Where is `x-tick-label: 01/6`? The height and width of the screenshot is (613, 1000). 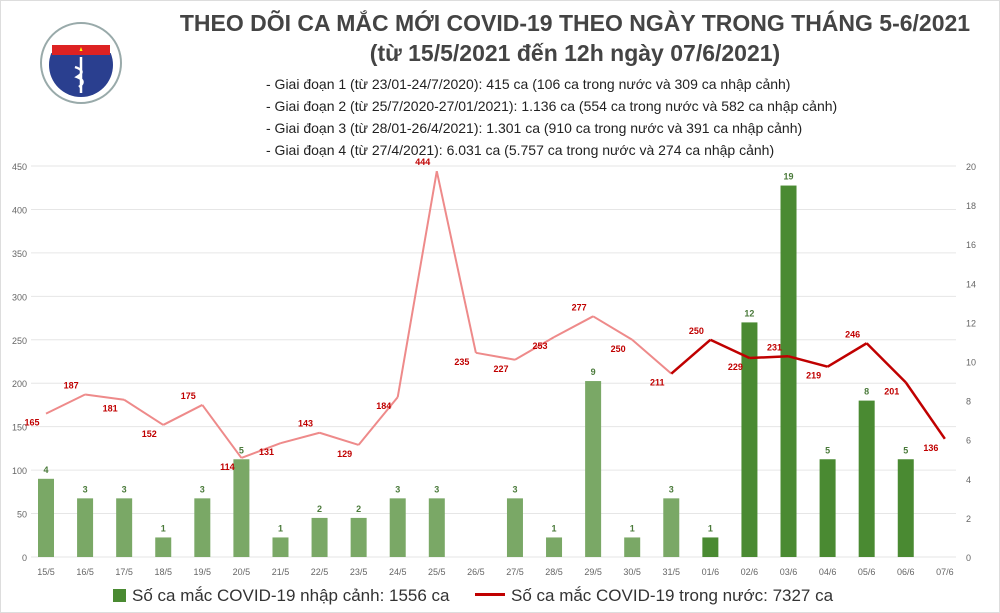
x-tick-label: 01/6 is located at coordinates (711, 572).